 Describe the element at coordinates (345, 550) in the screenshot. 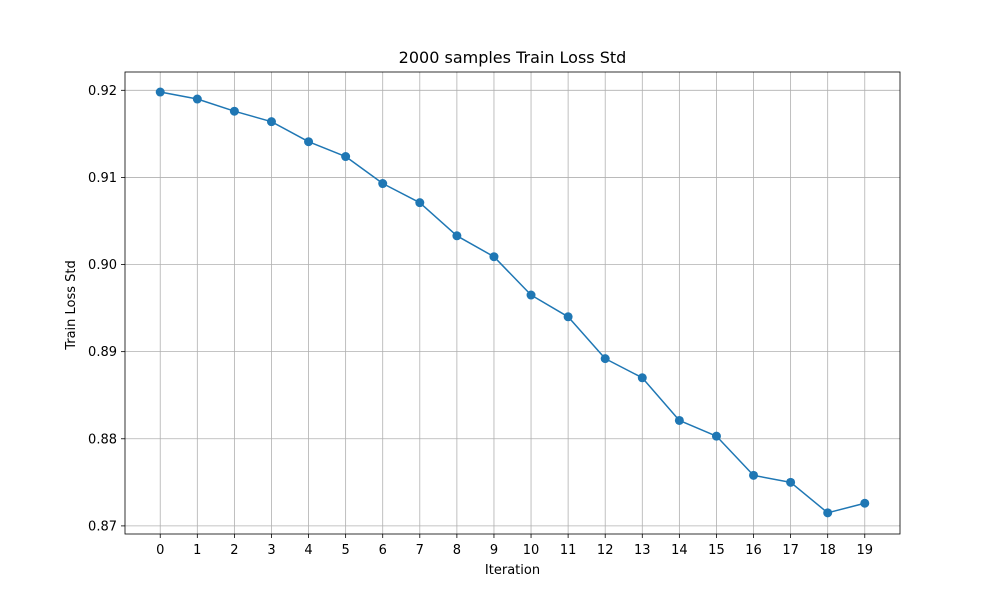

I see `x-tick-label: 5` at that location.